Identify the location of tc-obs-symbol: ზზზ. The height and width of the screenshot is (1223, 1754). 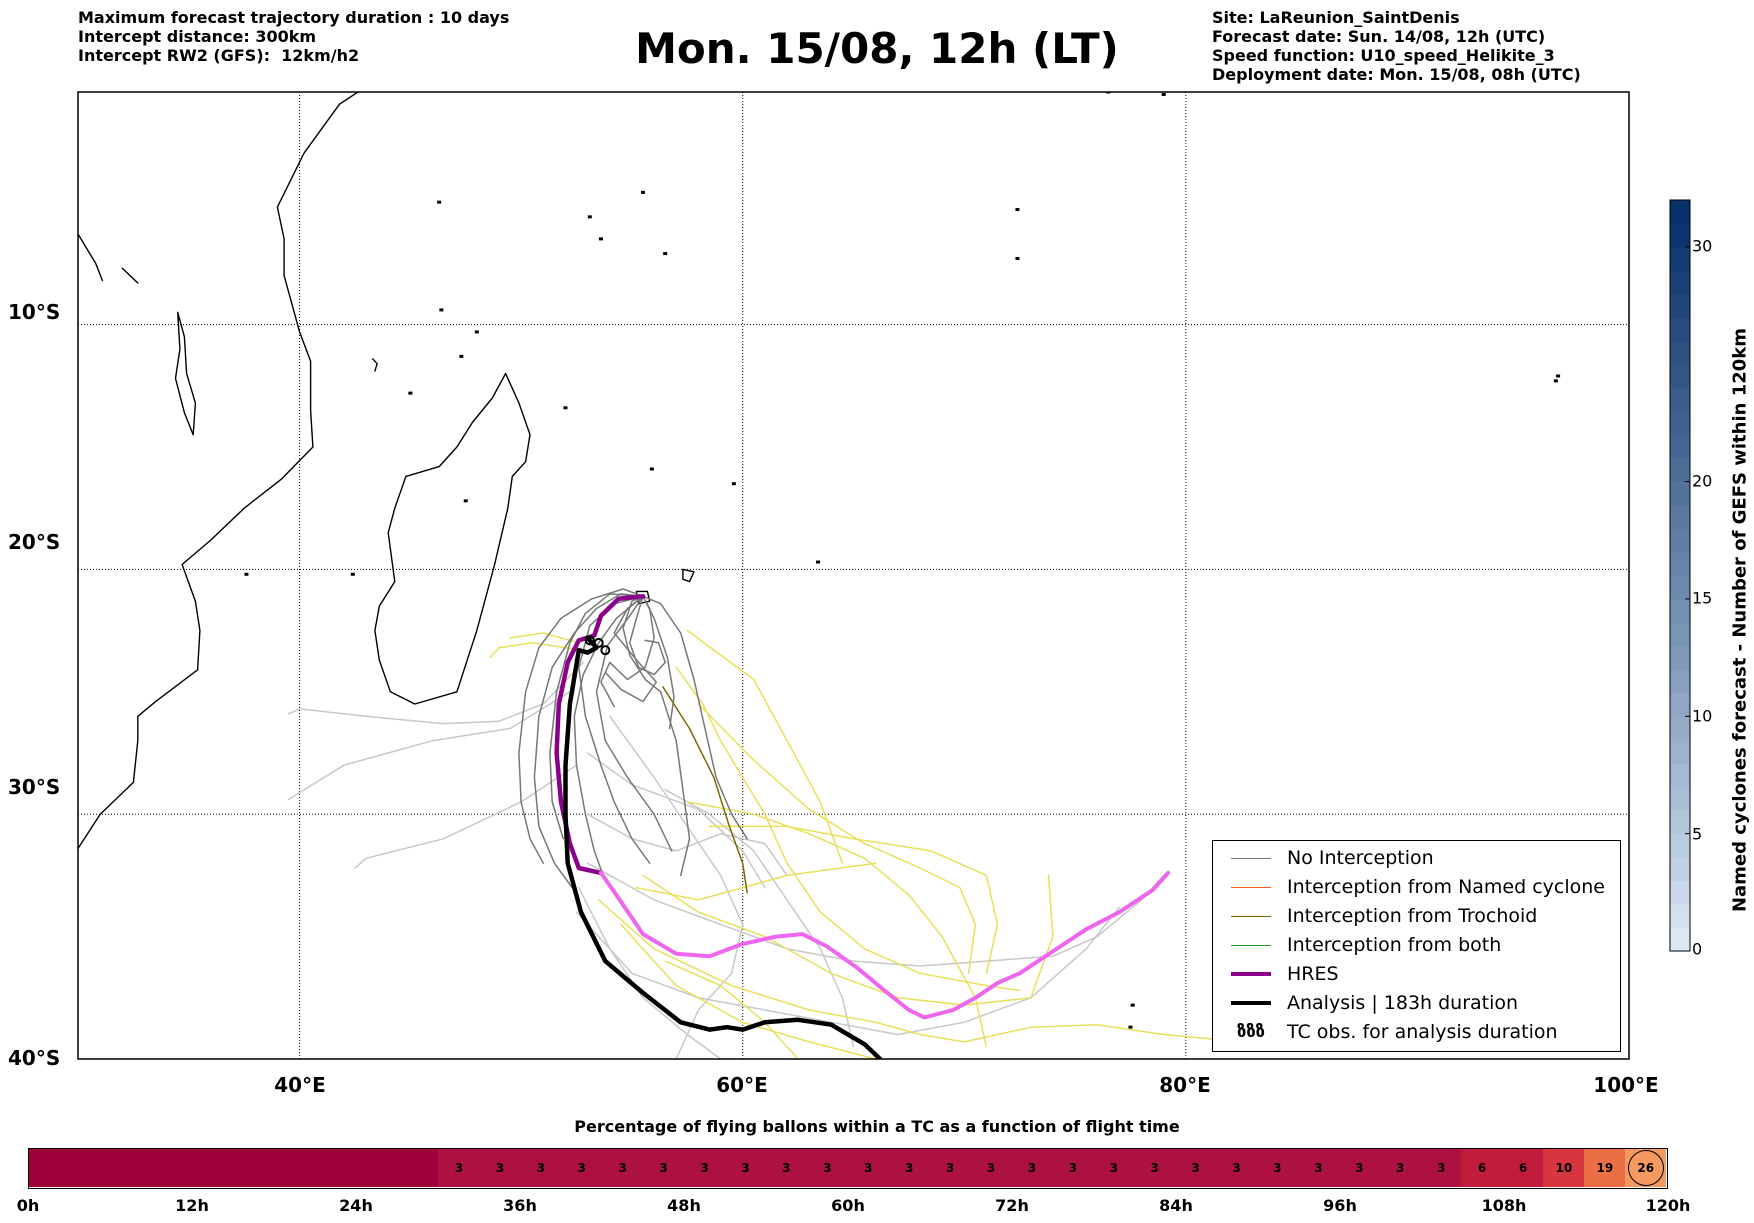
(1251, 1031).